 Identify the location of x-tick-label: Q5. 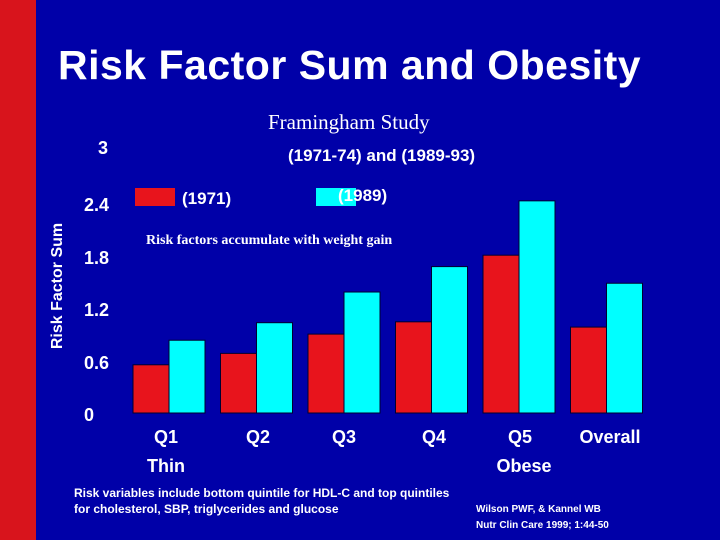
(519, 437).